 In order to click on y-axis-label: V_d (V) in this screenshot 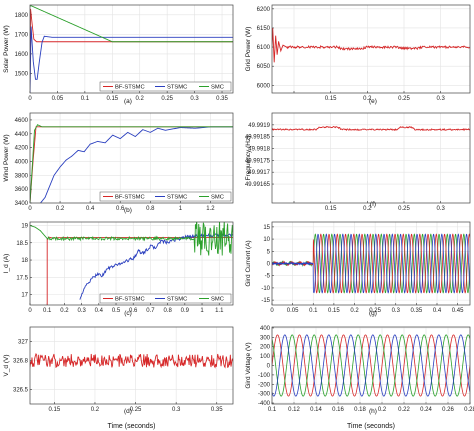, I will do `click(6, 365)`.